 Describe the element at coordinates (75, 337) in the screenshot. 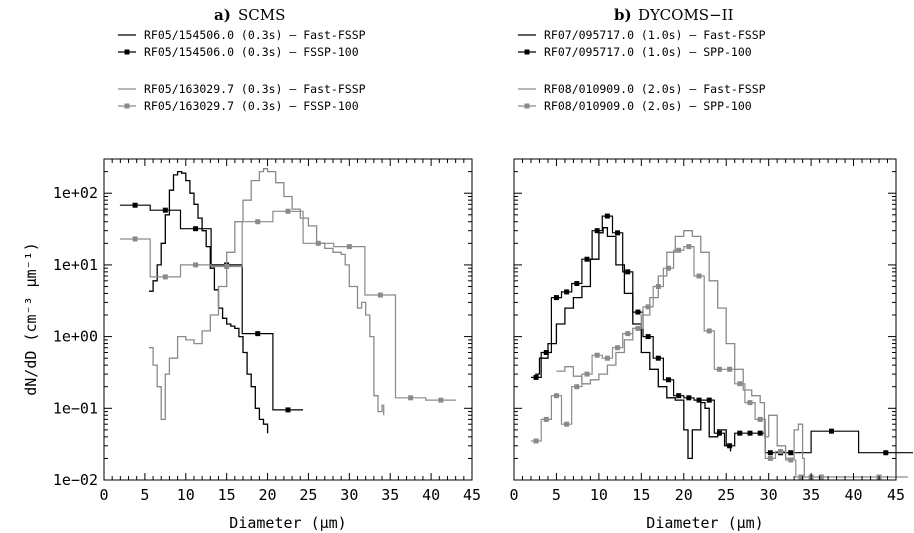

I see `y-tick-label: 1e+00` at that location.